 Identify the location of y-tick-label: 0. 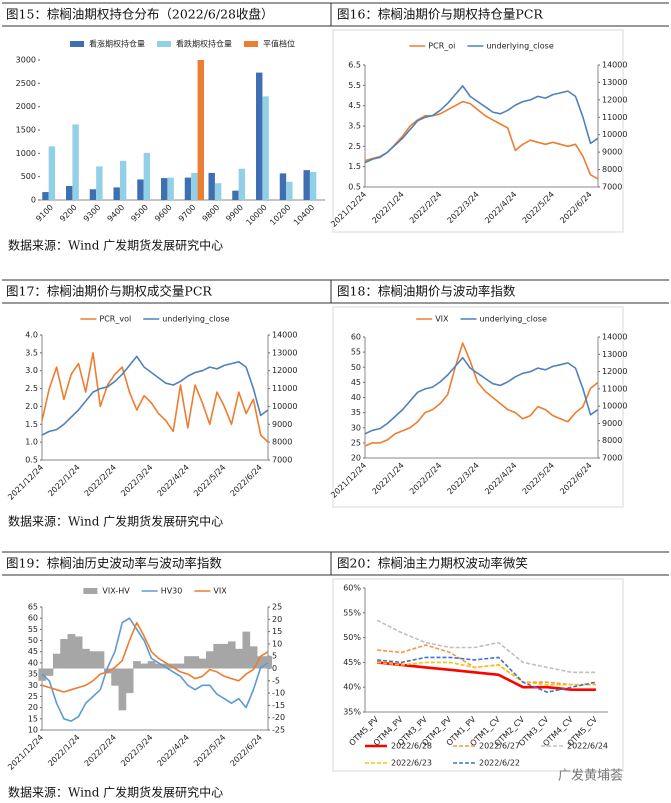
(33, 200).